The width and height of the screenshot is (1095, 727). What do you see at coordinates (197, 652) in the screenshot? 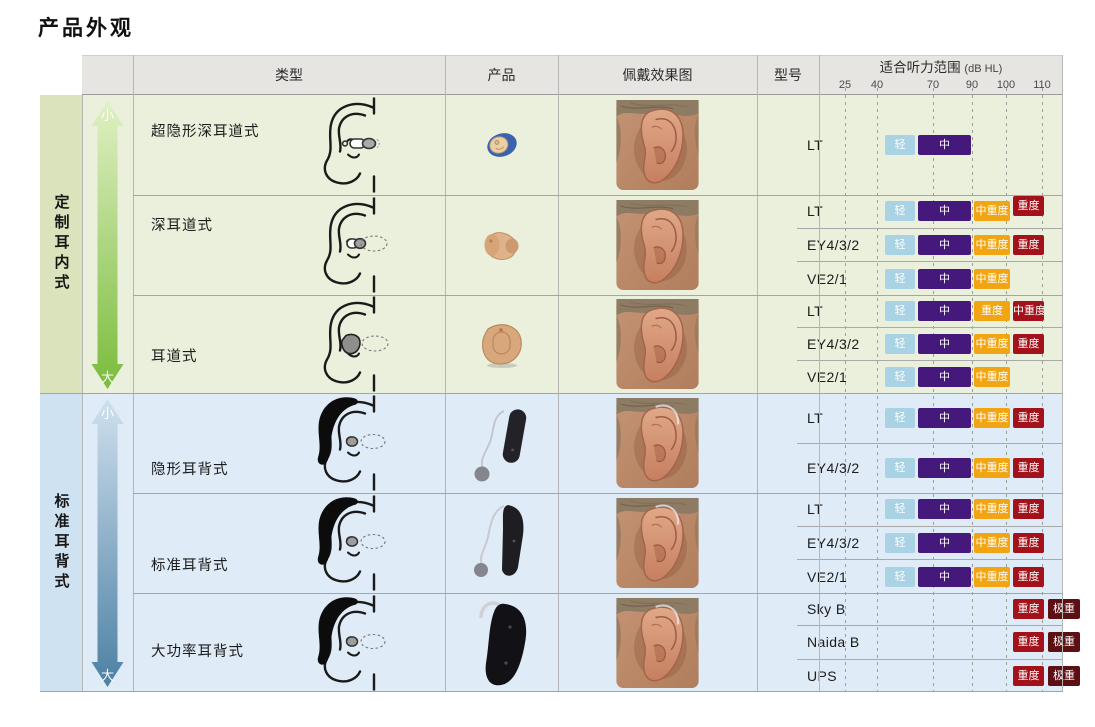
I see `type-label: 大功率耳背式` at bounding box center [197, 652].